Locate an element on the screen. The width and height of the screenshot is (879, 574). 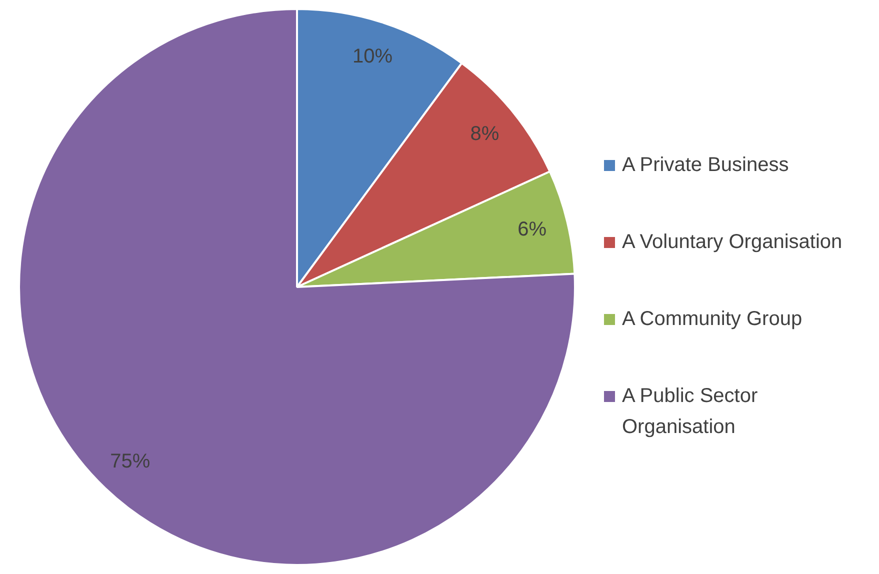
legend-label: A Voluntary Organisation is located at coordinates (732, 242).